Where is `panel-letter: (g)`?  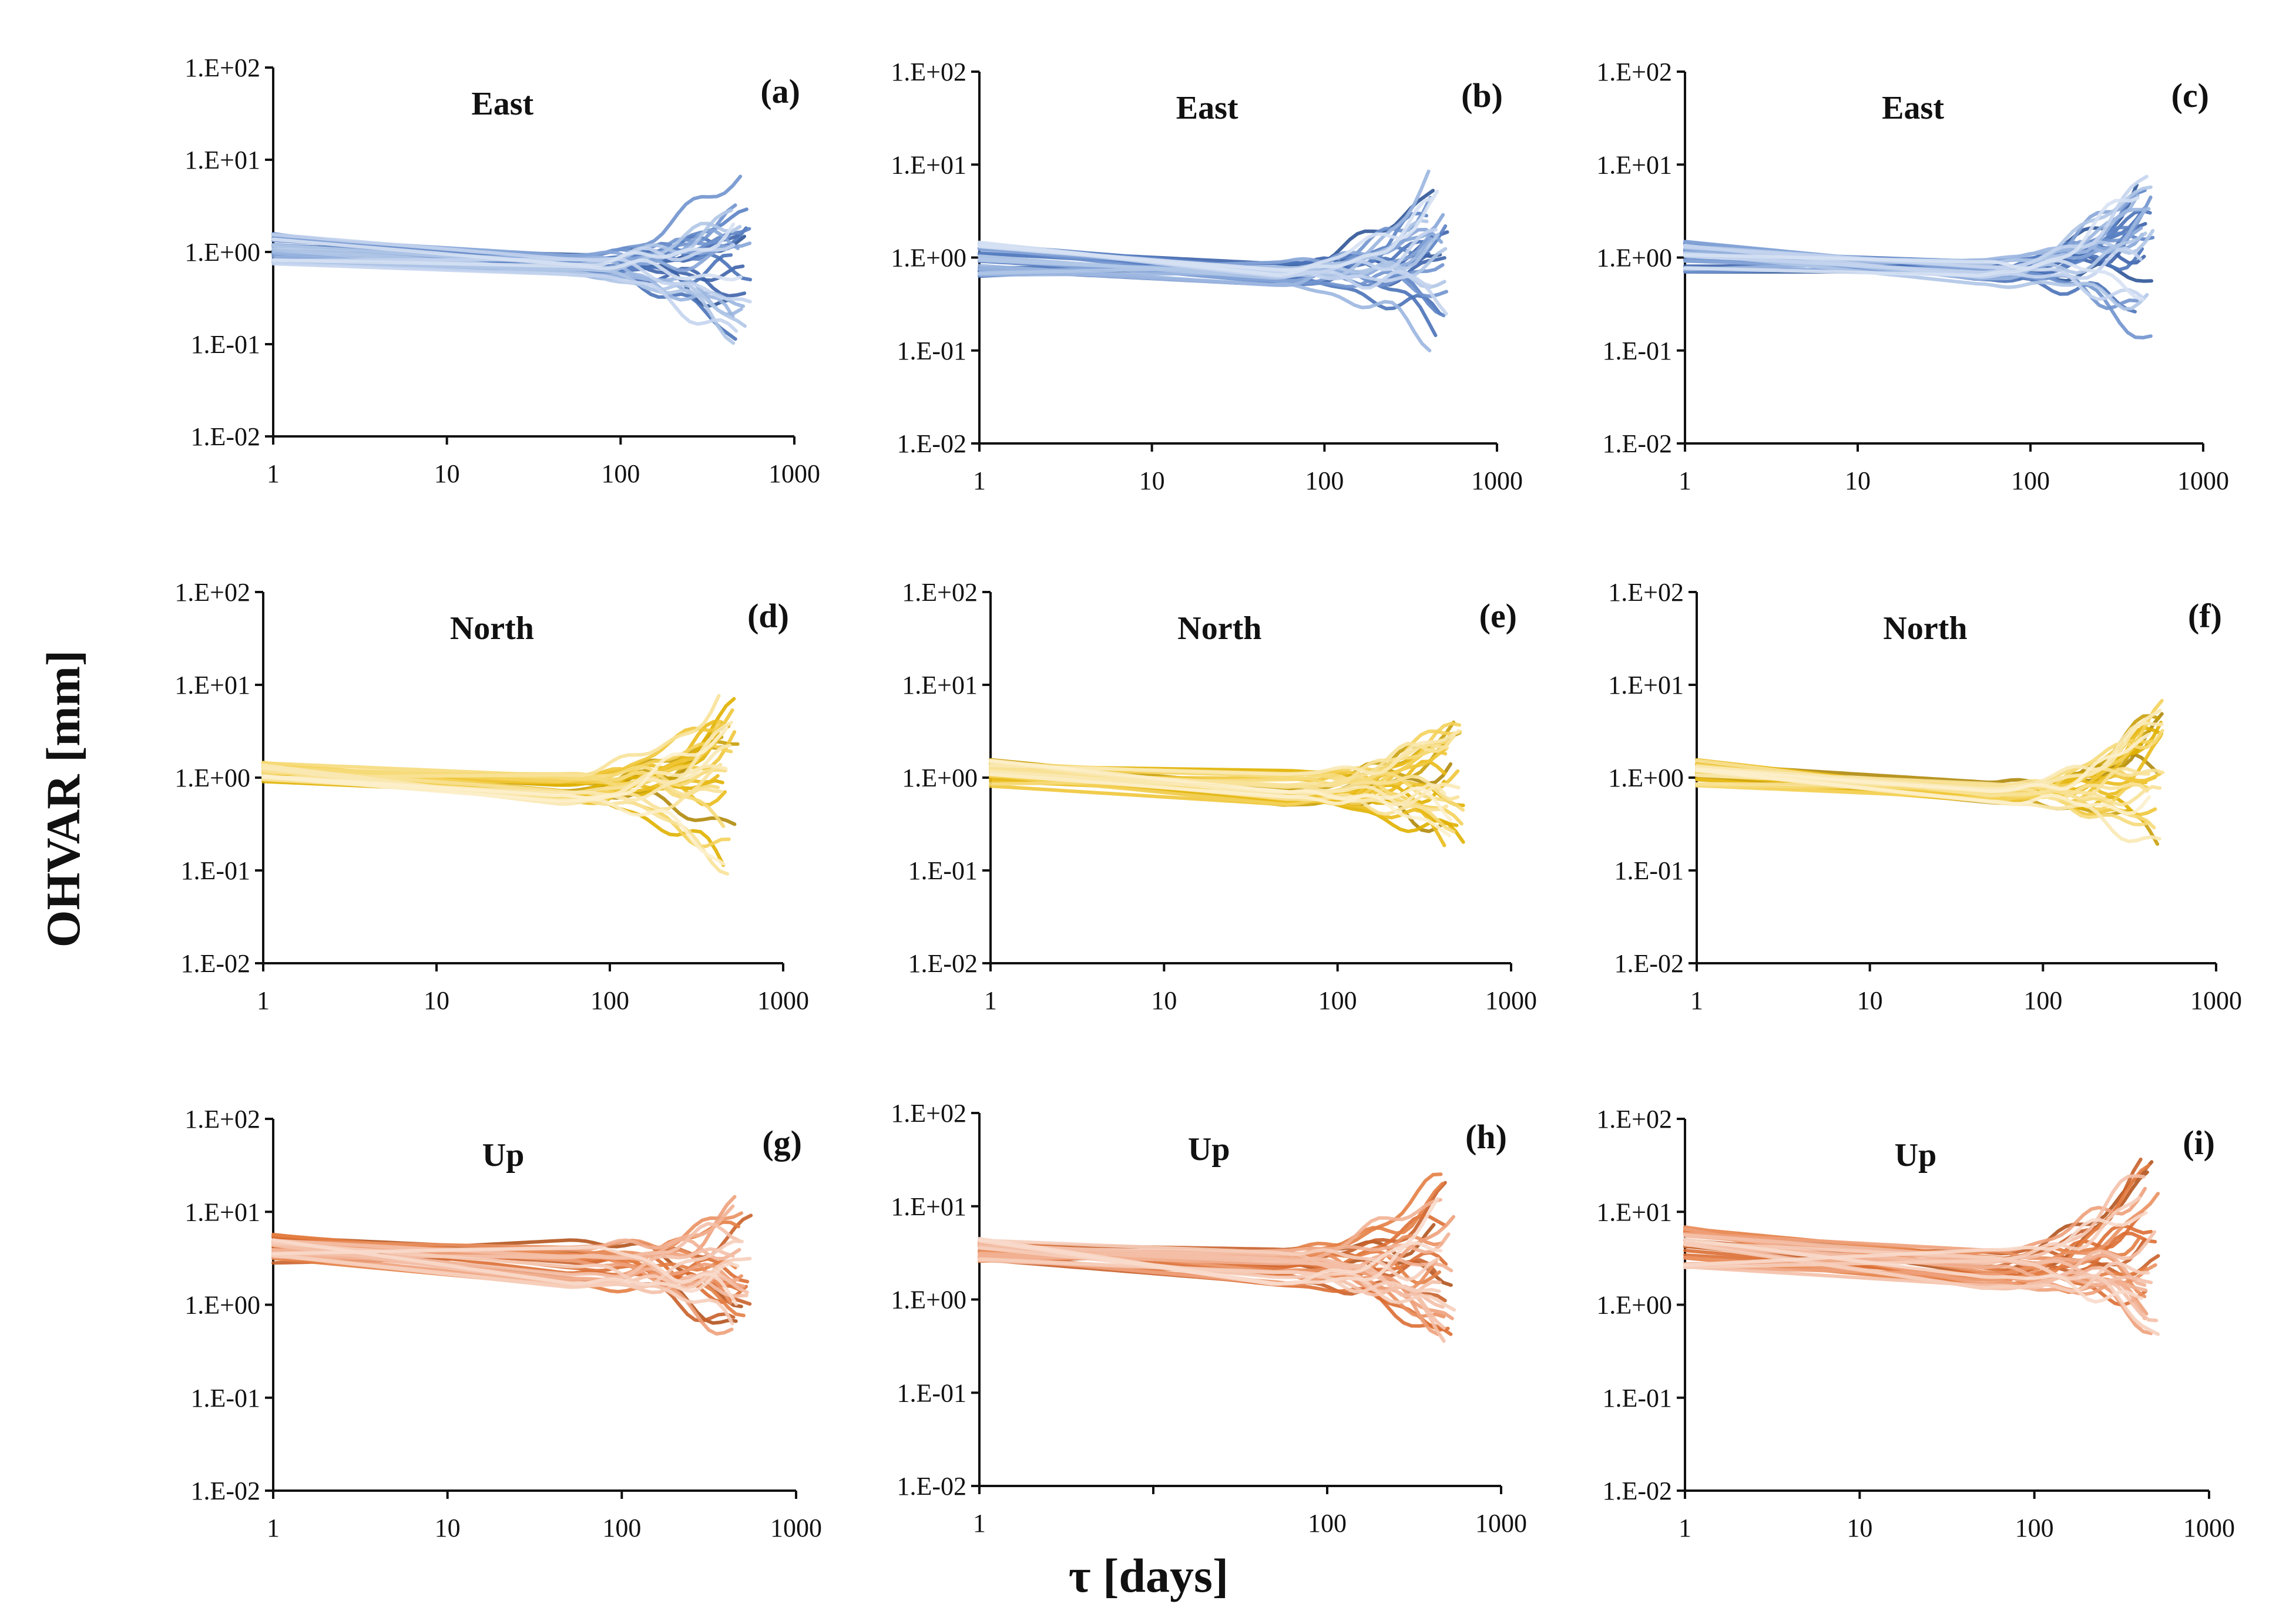 panel-letter: (g) is located at coordinates (782, 1143).